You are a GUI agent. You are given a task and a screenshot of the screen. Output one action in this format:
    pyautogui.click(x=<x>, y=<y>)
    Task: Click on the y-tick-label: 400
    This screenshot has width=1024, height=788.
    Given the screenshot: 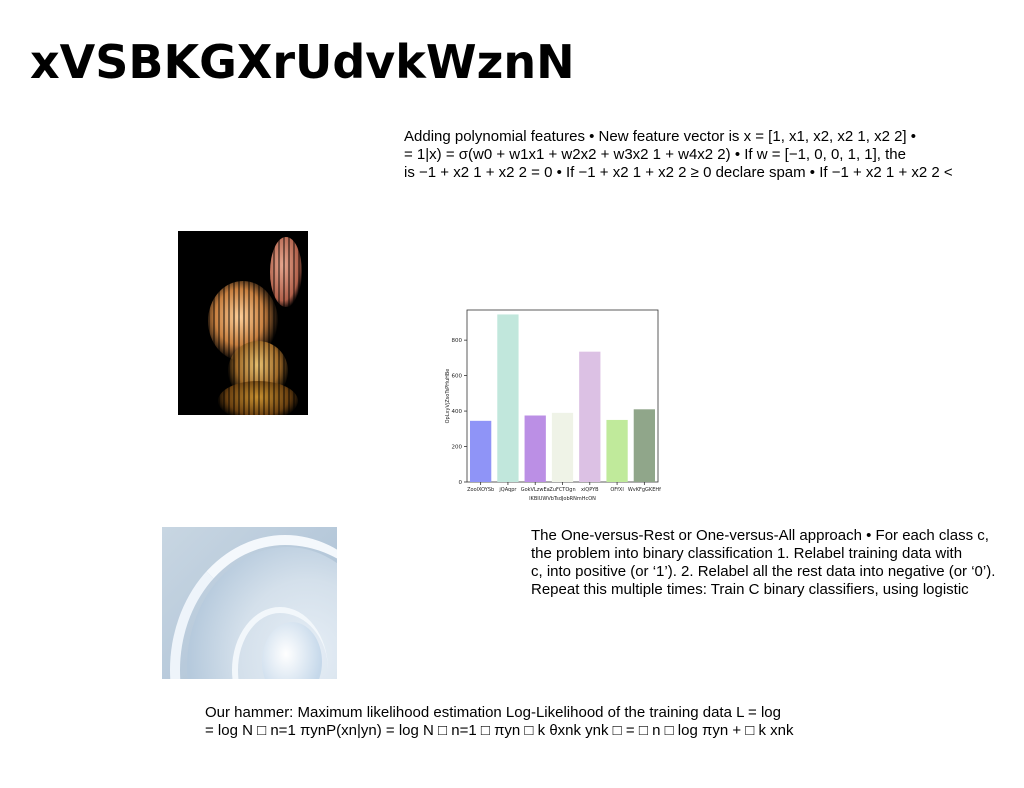 What is the action you would take?
    pyautogui.click(x=457, y=412)
    